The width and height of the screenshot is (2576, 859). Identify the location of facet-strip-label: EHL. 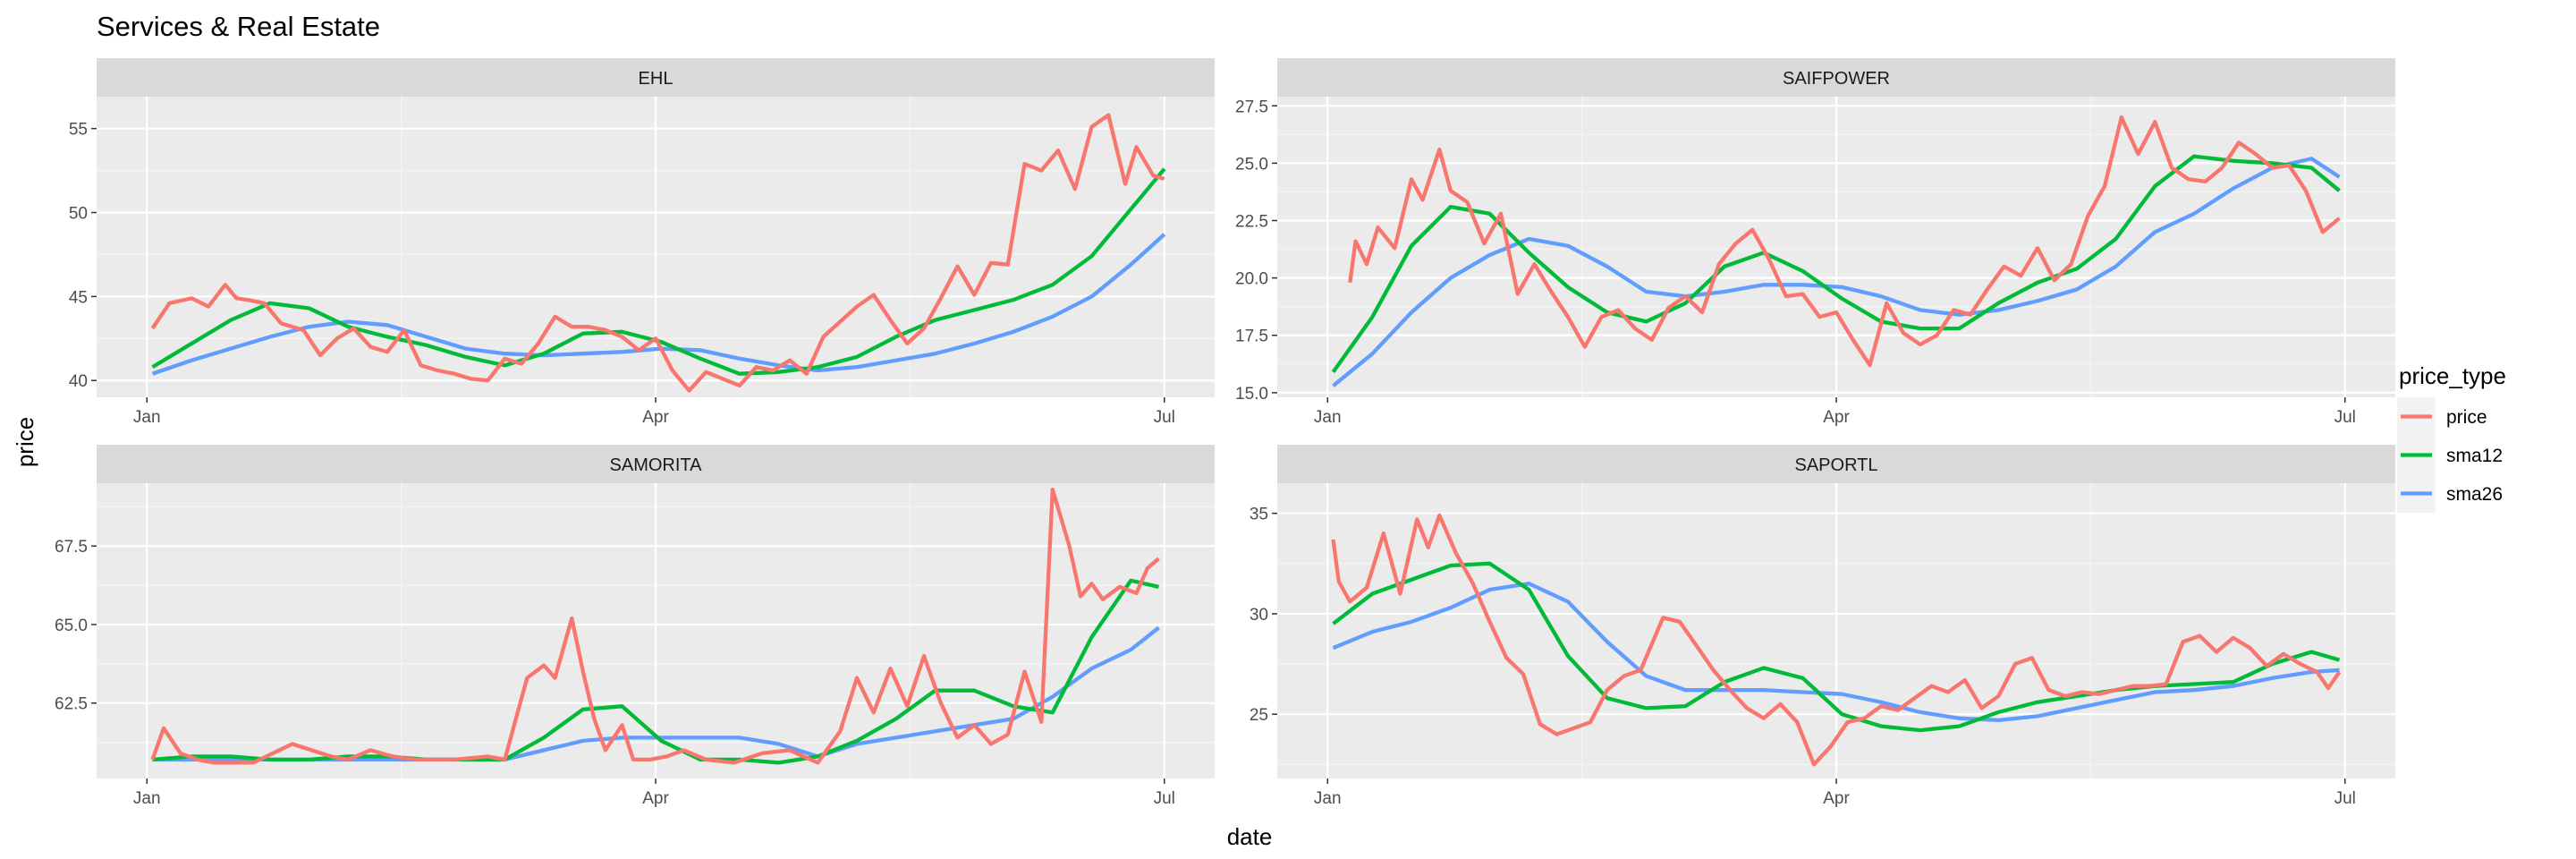
(656, 79).